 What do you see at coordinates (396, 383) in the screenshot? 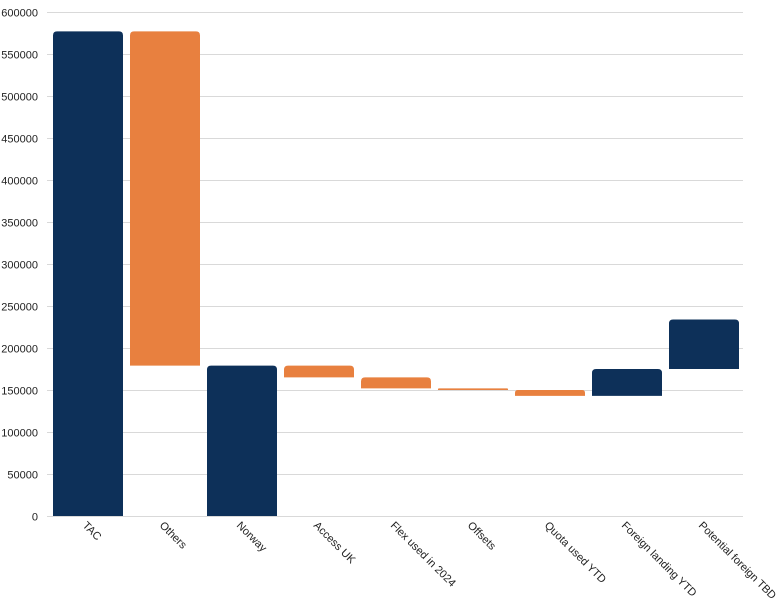
I see `bar-flex-used-in-2024` at bounding box center [396, 383].